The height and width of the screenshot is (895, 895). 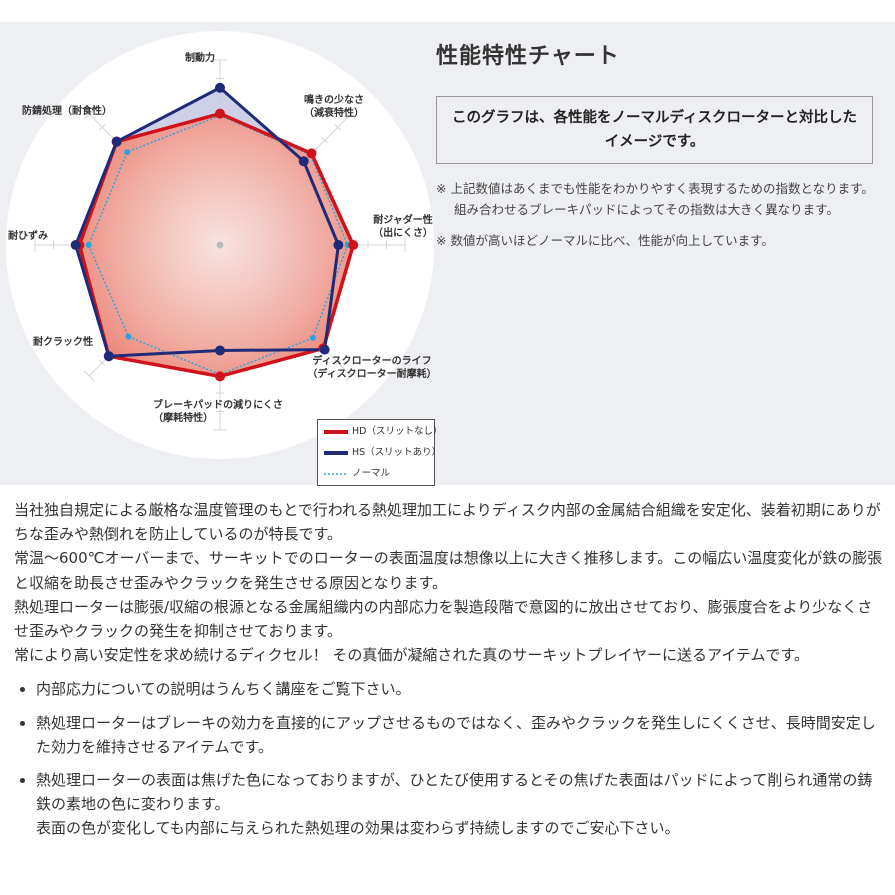 What do you see at coordinates (371, 473) in the screenshot?
I see `legend-label: ノーマル` at bounding box center [371, 473].